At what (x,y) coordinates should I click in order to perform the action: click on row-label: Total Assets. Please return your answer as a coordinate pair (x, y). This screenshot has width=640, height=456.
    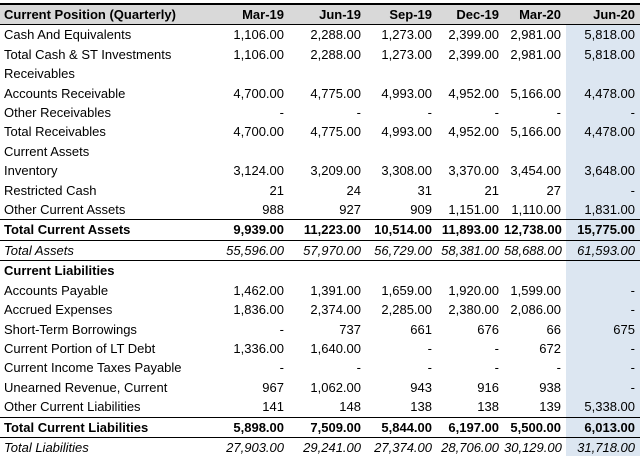
    Looking at the image, I should click on (107, 250).